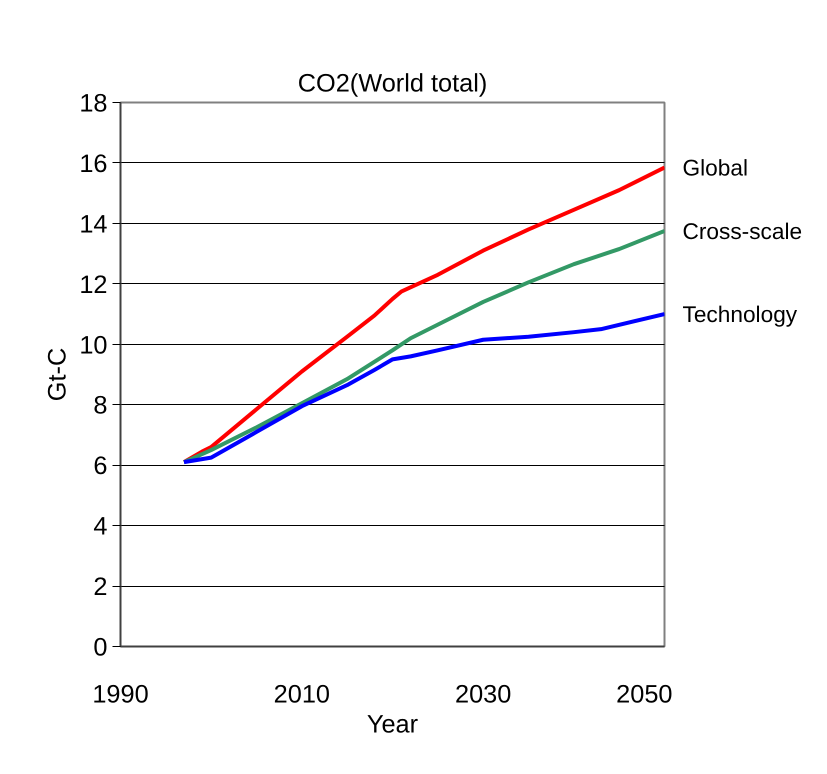  I want to click on x-tick-label: 2050, so click(644, 694).